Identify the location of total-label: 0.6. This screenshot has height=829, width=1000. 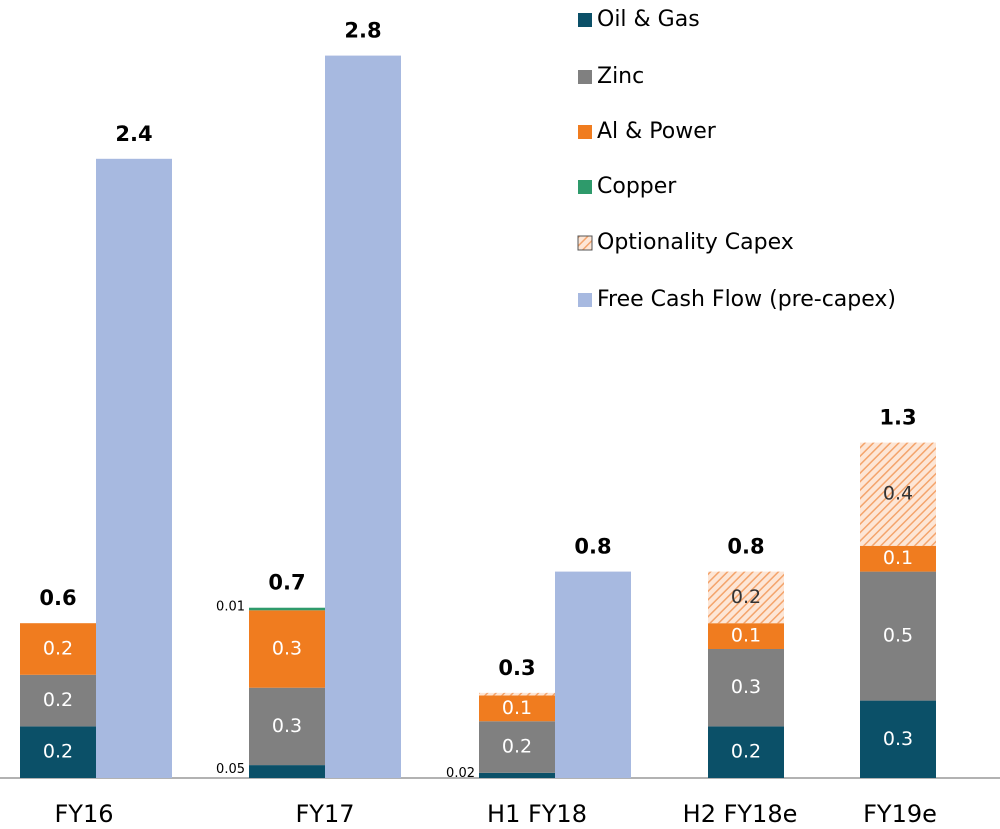
(57, 598).